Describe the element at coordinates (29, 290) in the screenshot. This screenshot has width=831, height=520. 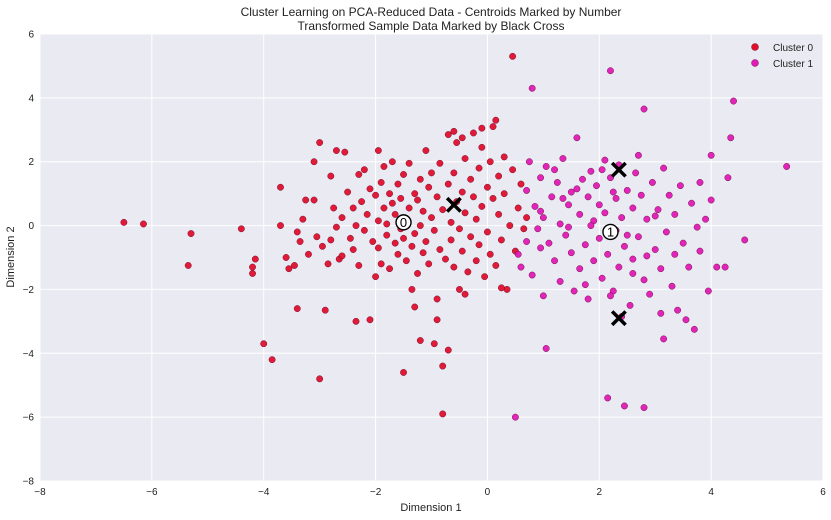
I see `y-tick-label: −2` at that location.